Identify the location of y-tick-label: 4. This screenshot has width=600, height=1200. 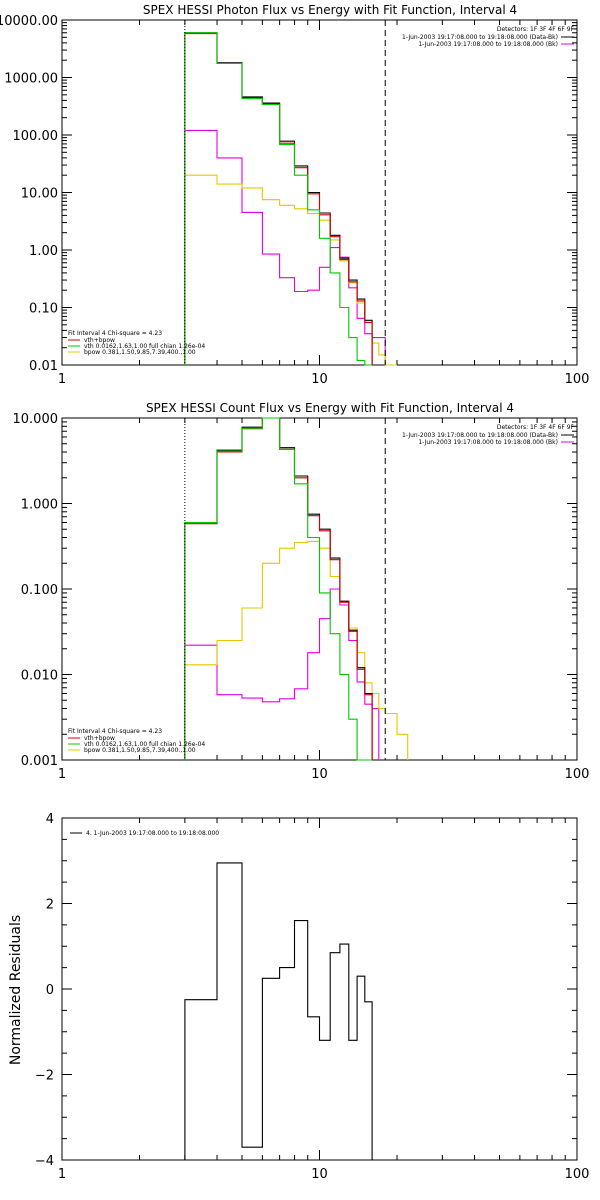
(50, 819).